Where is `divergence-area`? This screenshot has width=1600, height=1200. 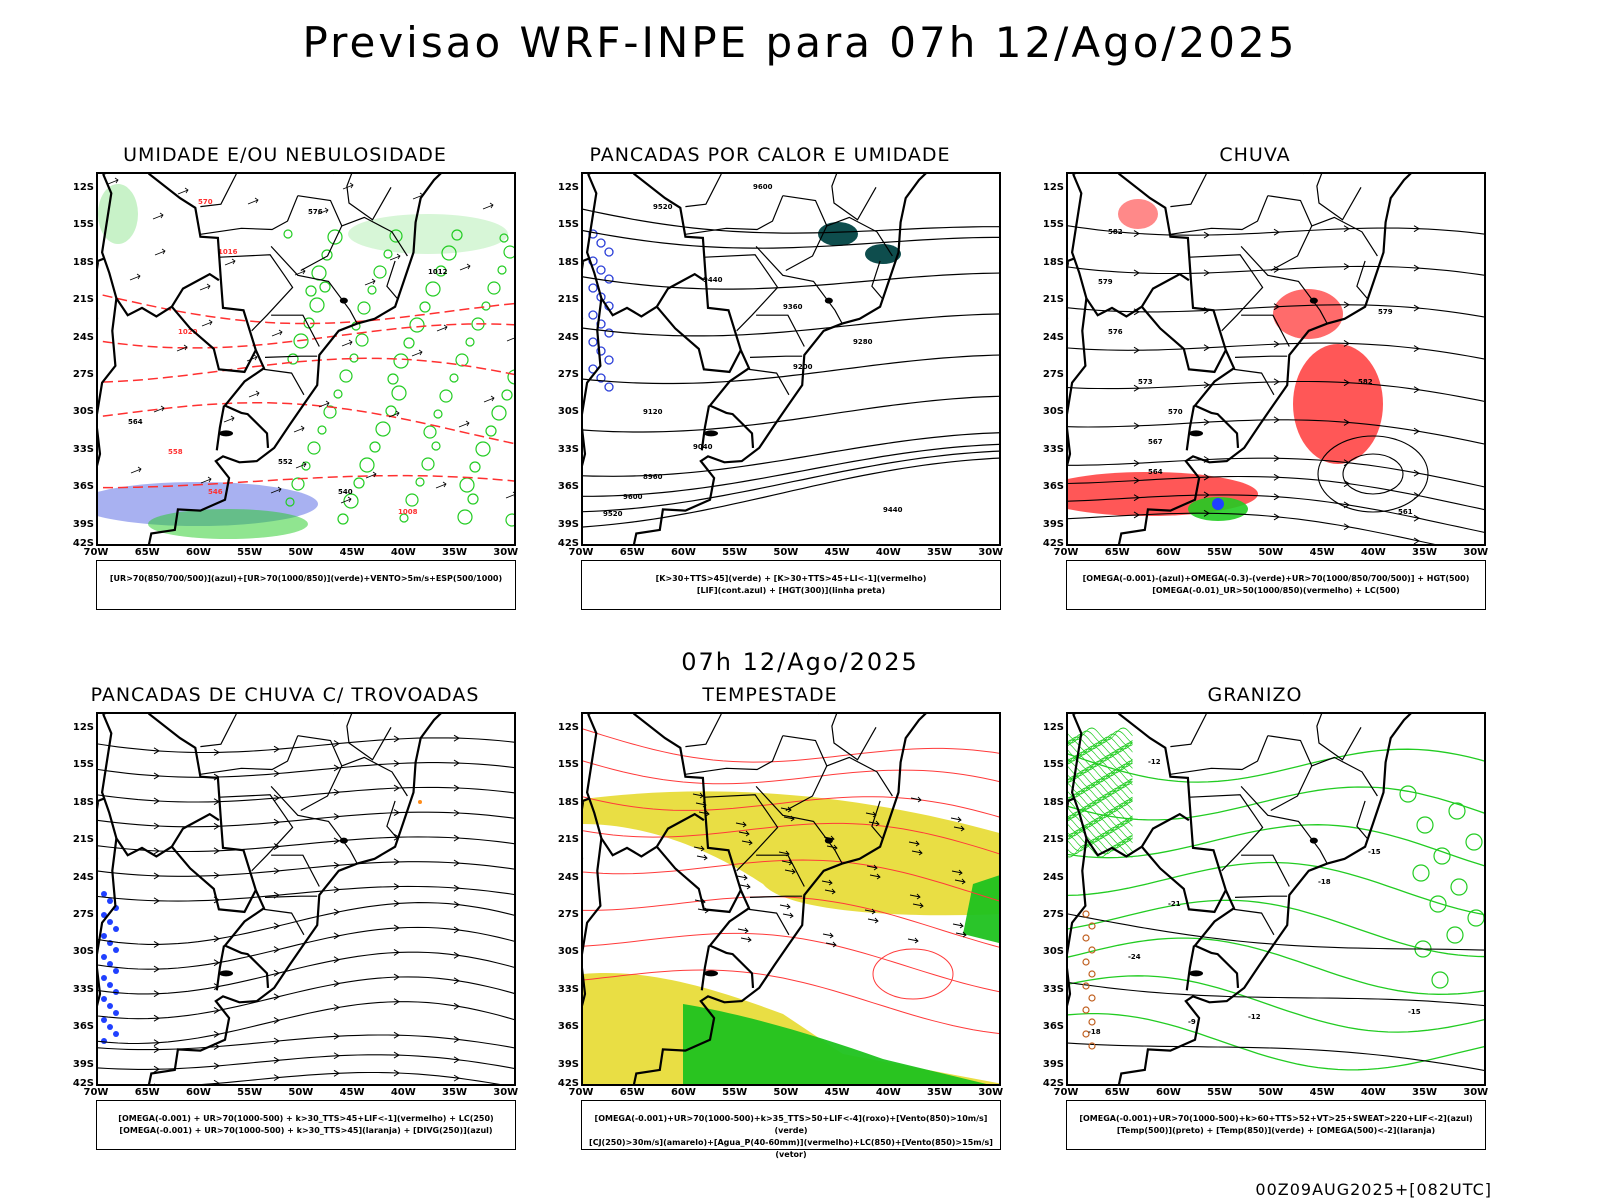 divergence-area is located at coordinates (116, 971).